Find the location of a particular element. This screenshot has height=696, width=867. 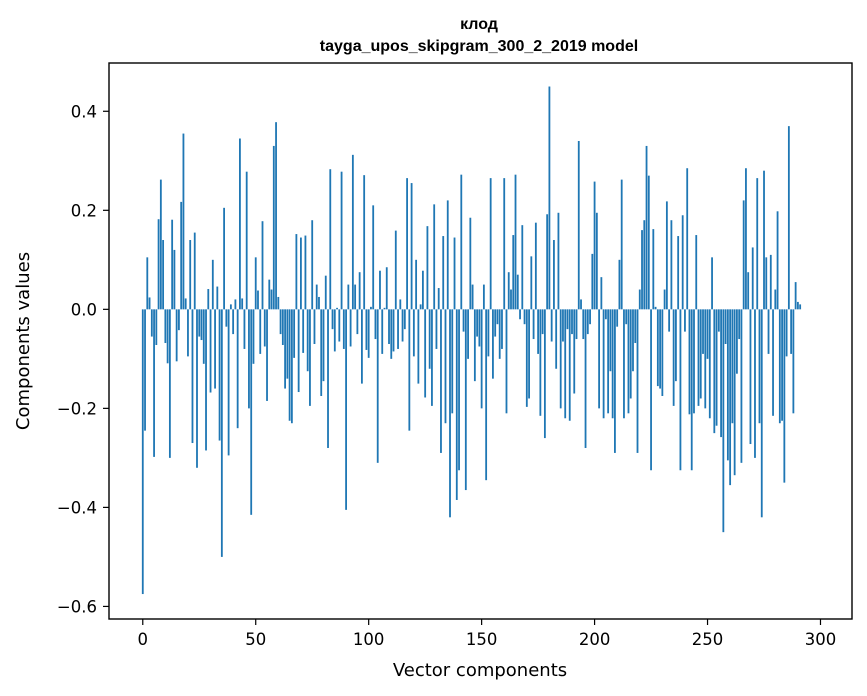

x-tick-label: 100 is located at coordinates (369, 639).